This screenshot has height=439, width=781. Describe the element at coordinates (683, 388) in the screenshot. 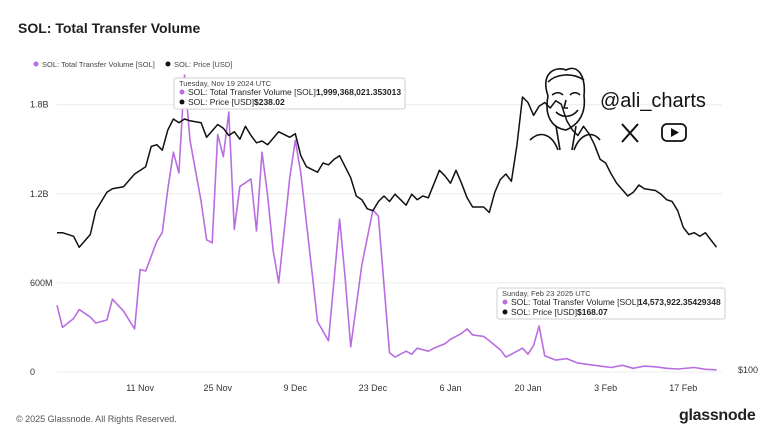

I see `x-tick-label: 17 Feb` at that location.